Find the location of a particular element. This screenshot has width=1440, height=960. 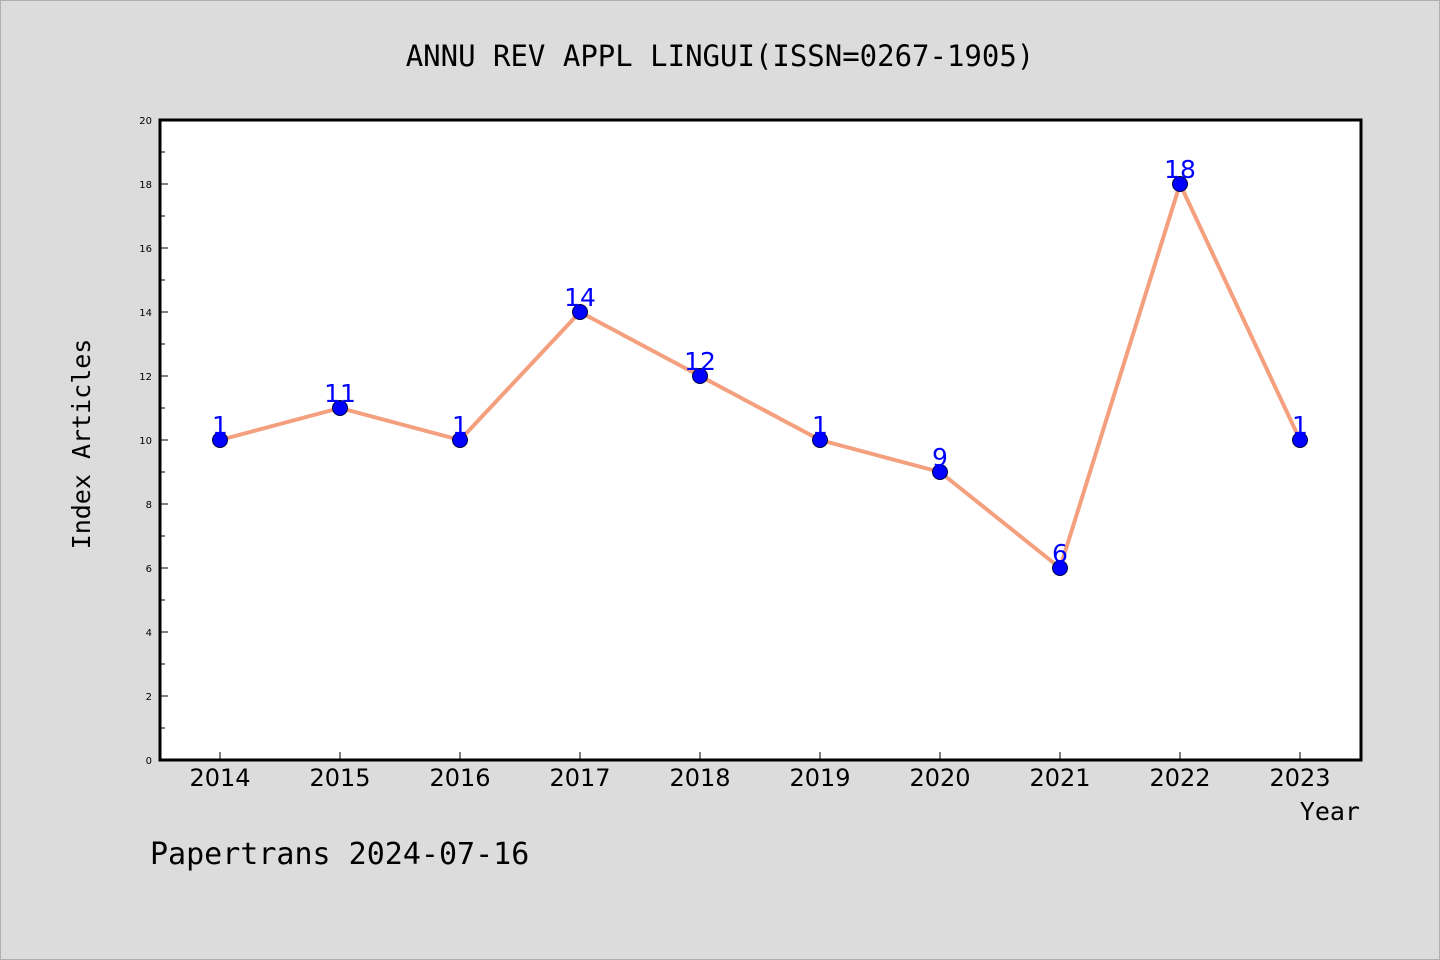

x-tick-label: 2022 is located at coordinates (1179, 778).